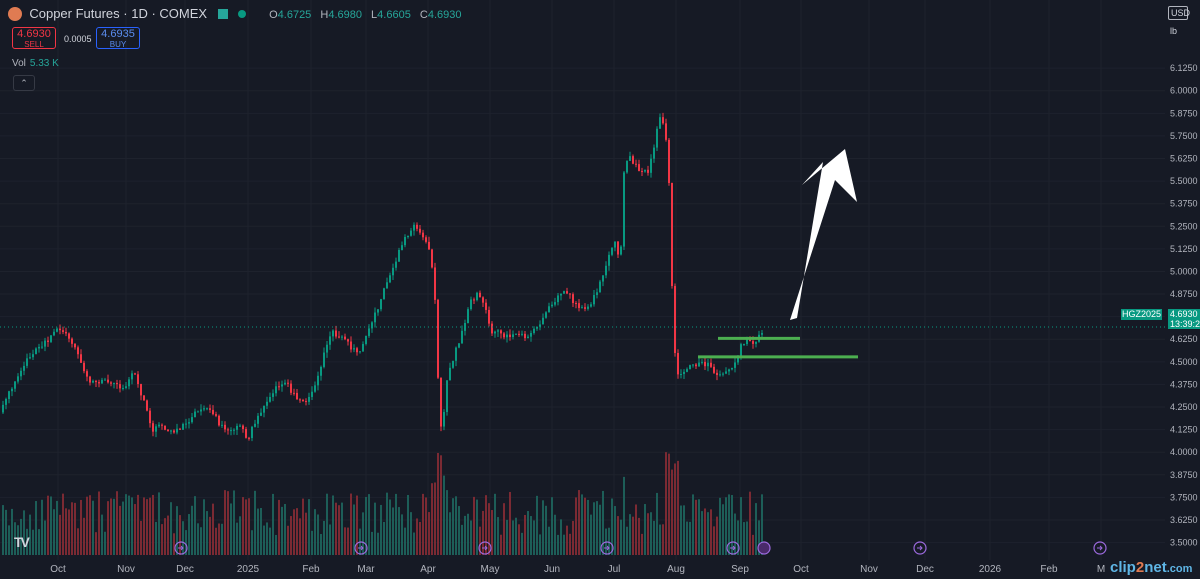 This screenshot has height=579, width=1200. What do you see at coordinates (1184, 91) in the screenshot?
I see `y-tick-label: 6.0000` at bounding box center [1184, 91].